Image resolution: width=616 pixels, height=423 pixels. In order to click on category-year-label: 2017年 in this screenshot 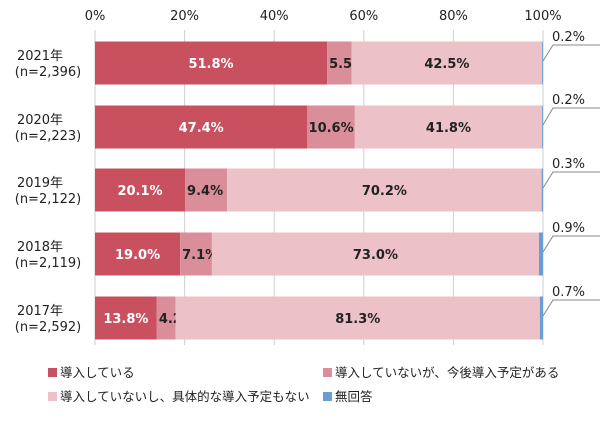, I will do `click(40, 311)`.